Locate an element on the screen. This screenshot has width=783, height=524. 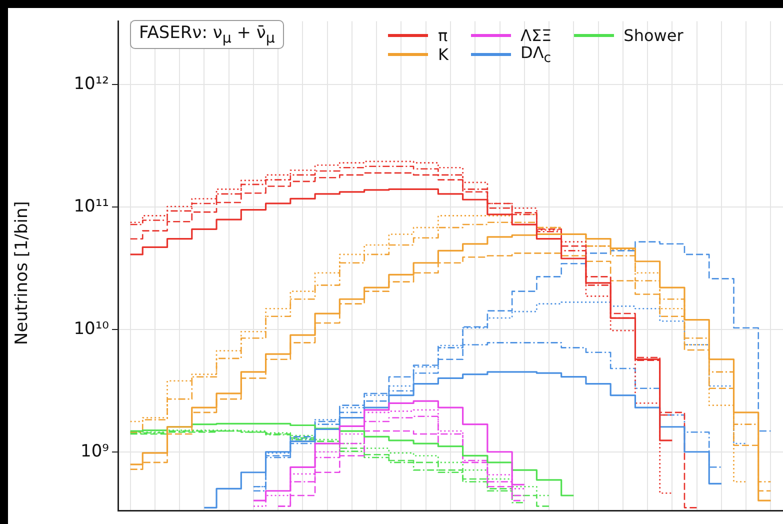
legend-label: DΛ$_{c}$ is located at coordinates (536, 54).